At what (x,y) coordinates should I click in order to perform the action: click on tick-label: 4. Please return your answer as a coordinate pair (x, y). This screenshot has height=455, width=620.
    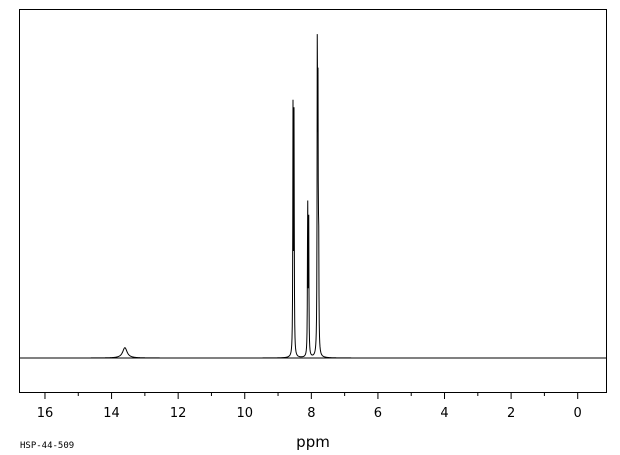
    Looking at the image, I should click on (444, 413).